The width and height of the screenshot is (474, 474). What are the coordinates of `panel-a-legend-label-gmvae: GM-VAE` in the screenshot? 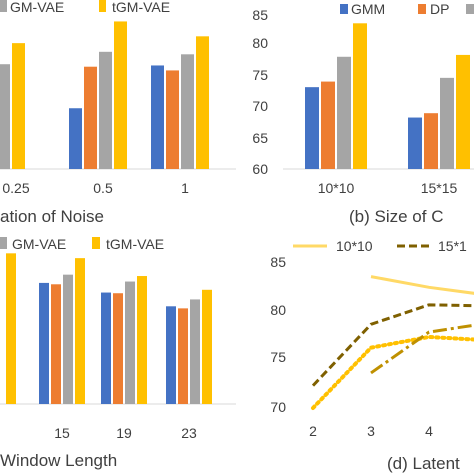 It's located at (37, 7).